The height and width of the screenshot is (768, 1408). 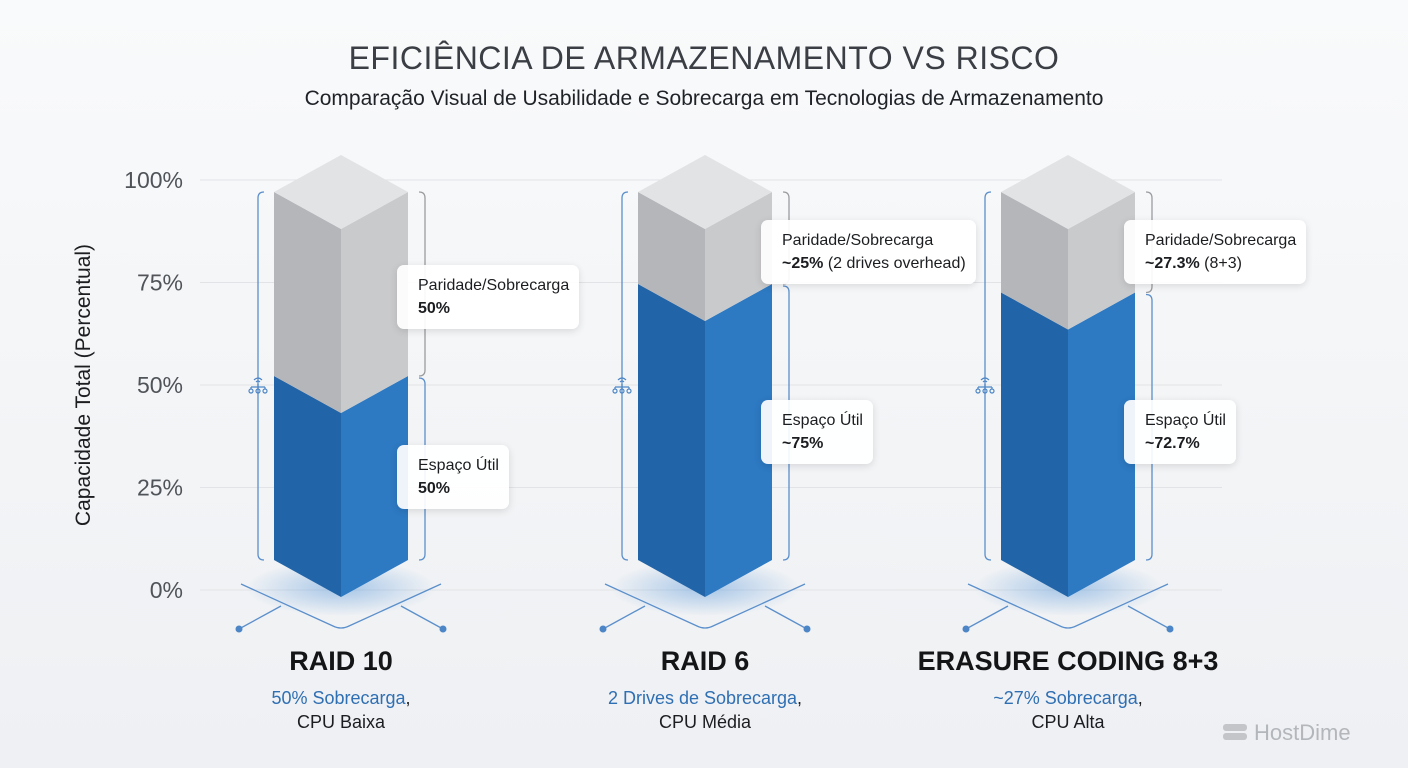 I want to click on overhead-summary: 2 Drives de Sobrecarga, so click(x=702, y=698).